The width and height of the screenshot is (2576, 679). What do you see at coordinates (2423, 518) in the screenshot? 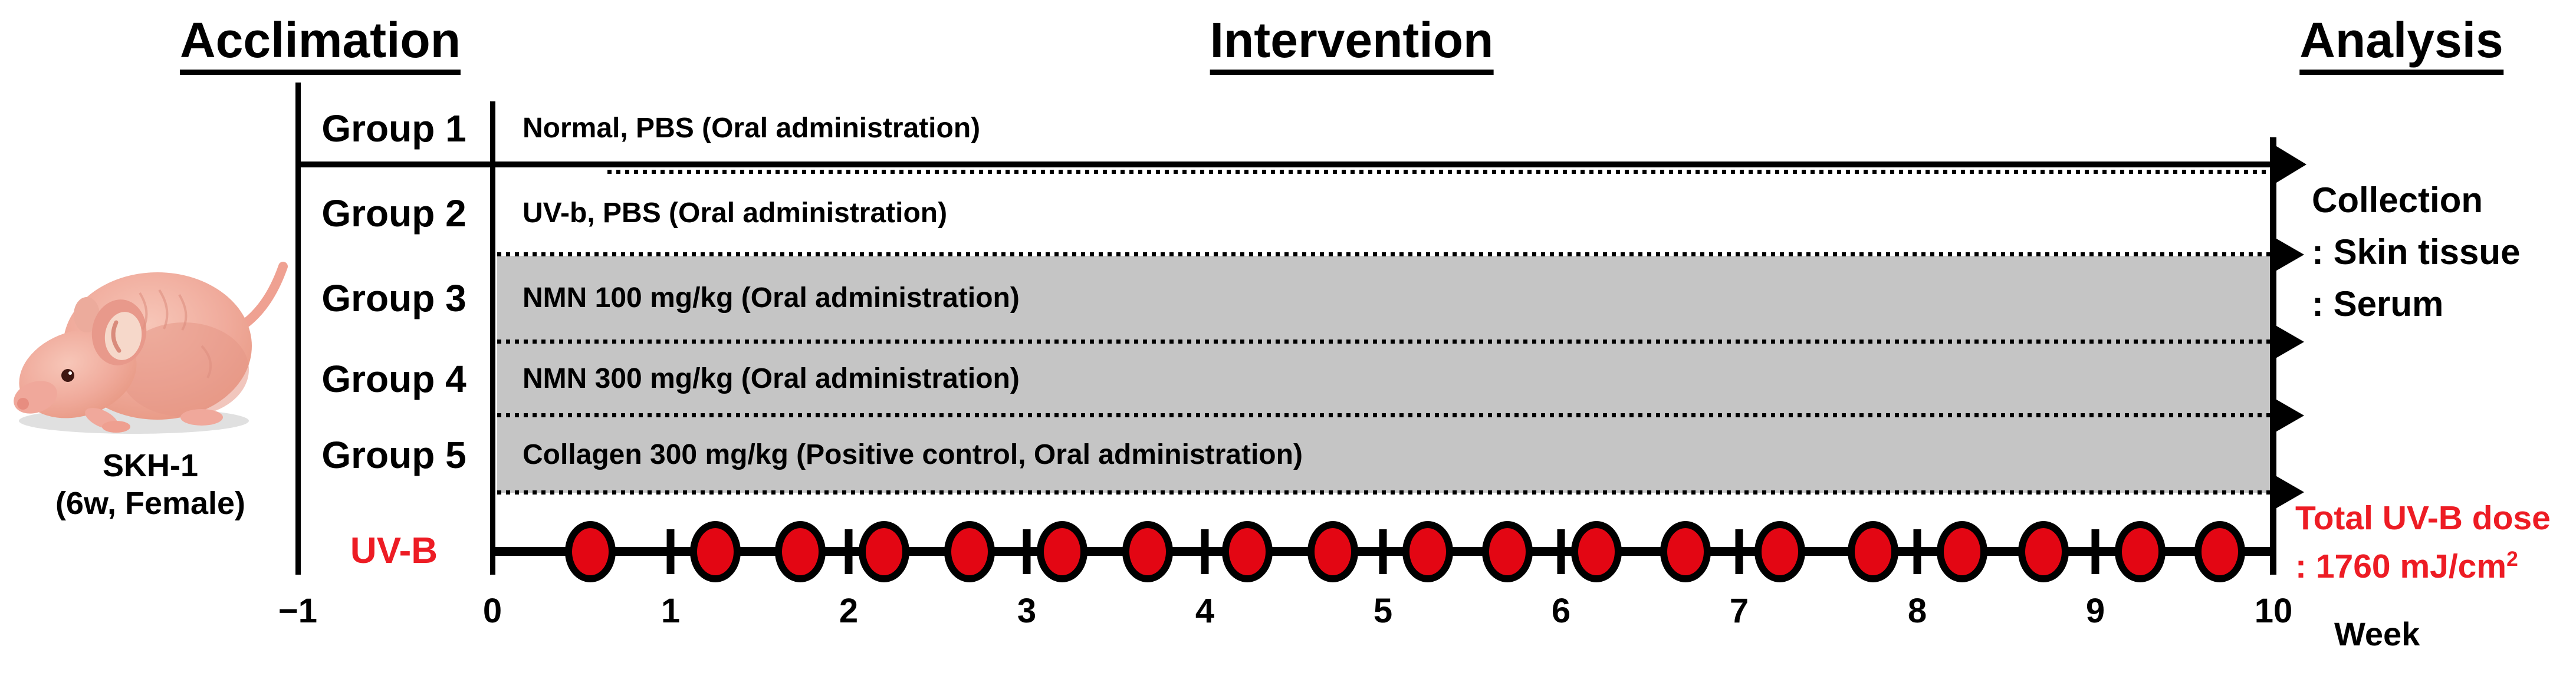
I see `uvb-dose-title: Total UV-B dose` at bounding box center [2423, 518].